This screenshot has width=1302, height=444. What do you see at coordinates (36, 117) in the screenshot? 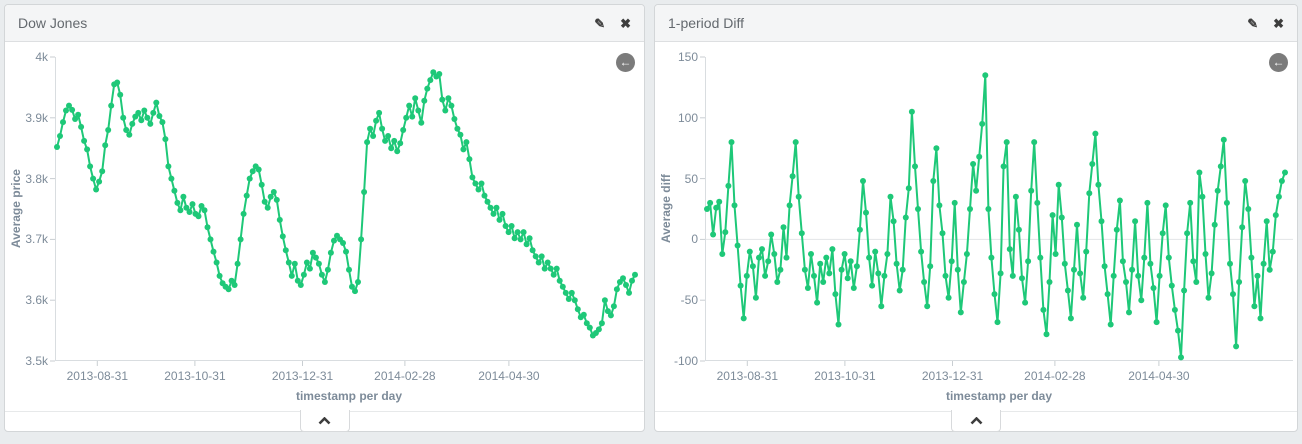
I see `y-axis-tick-label: 3.9k` at bounding box center [36, 117].